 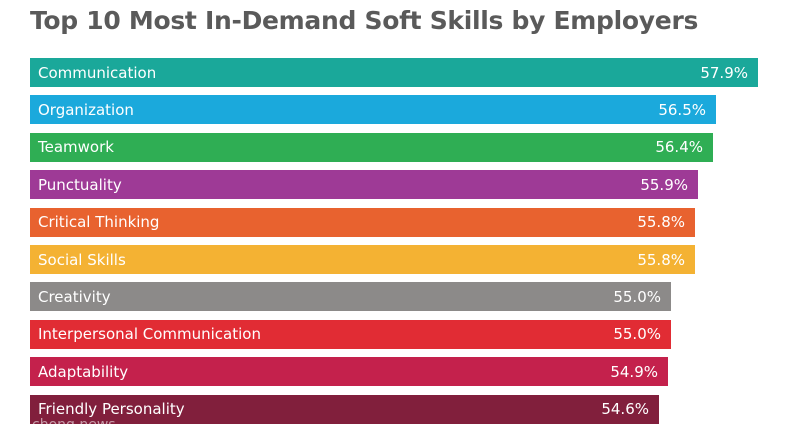 What do you see at coordinates (664, 184) in the screenshot?
I see `bar-value-label: 55.9%` at bounding box center [664, 184].